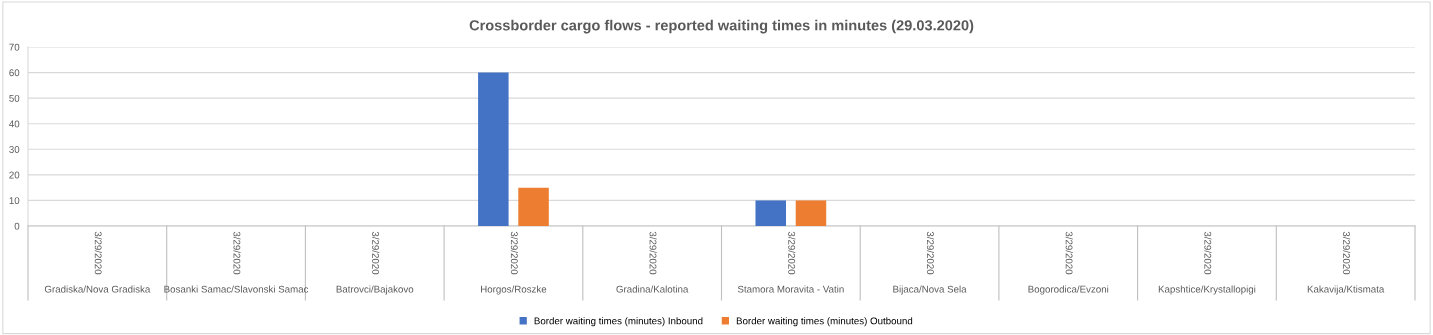 This screenshot has height=335, width=1433. Describe the element at coordinates (824, 322) in the screenshot. I see `legend-label: Border waiting times (minutes) Outbound` at that location.